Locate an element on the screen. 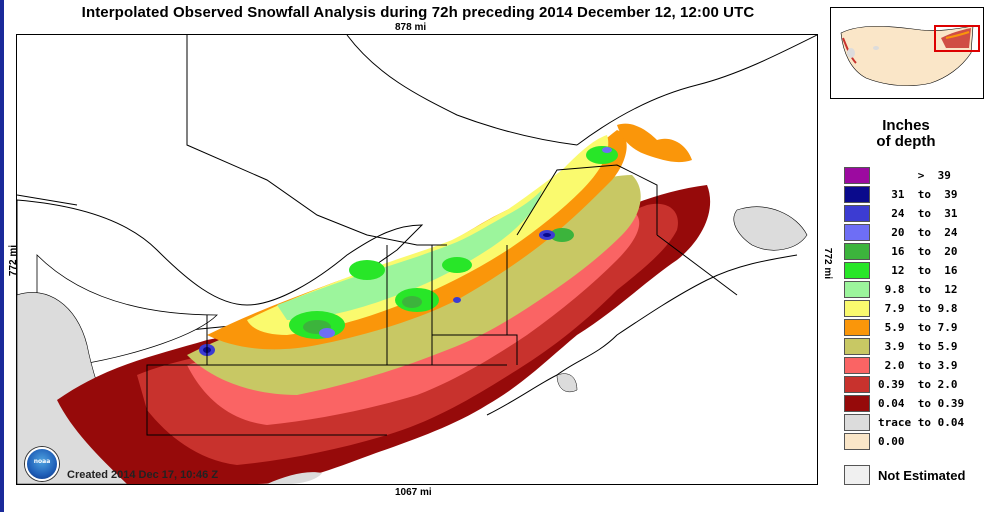 The height and width of the screenshot is (512, 998). us-overview-inset-map is located at coordinates (907, 53).